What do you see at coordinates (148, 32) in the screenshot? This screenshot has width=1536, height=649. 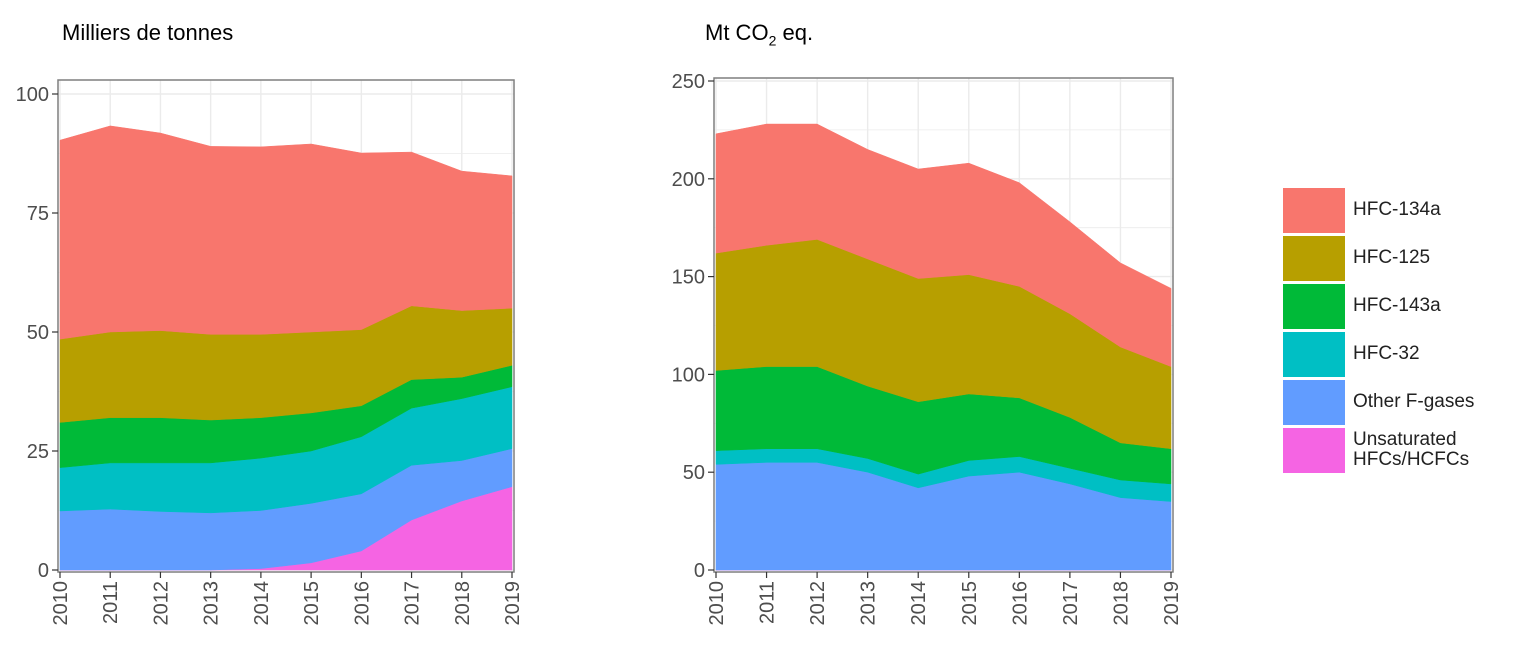 I see `left-chart-title: Milliers de tonnes` at bounding box center [148, 32].